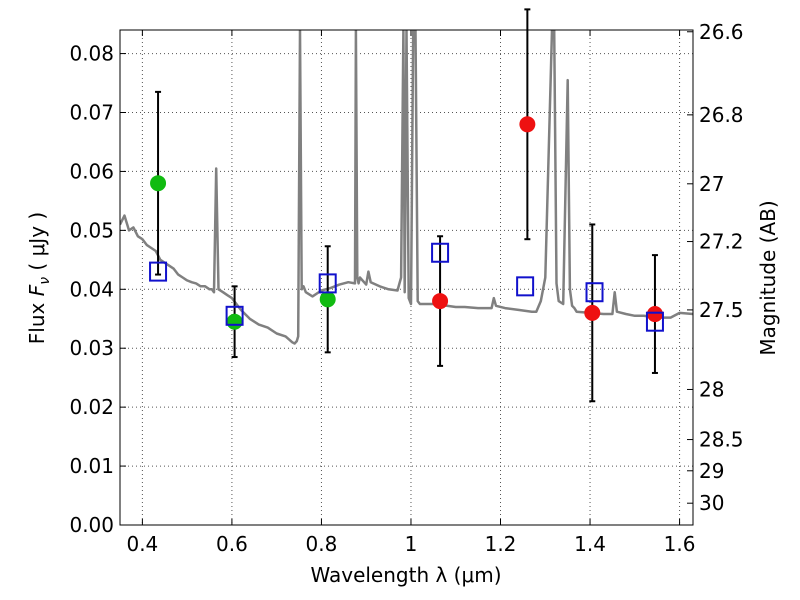 The height and width of the screenshot is (600, 800). Describe the element at coordinates (590, 544) in the screenshot. I see `x-tick-label: 1.4` at that location.